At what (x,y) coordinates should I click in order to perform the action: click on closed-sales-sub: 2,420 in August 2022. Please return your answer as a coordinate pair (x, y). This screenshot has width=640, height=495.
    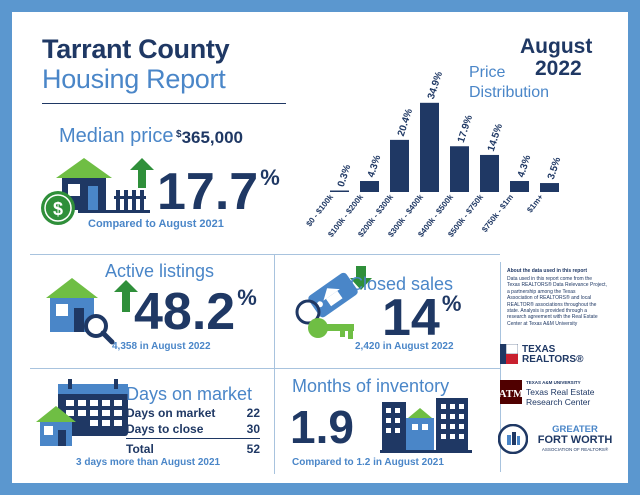
    Looking at the image, I should click on (404, 346).